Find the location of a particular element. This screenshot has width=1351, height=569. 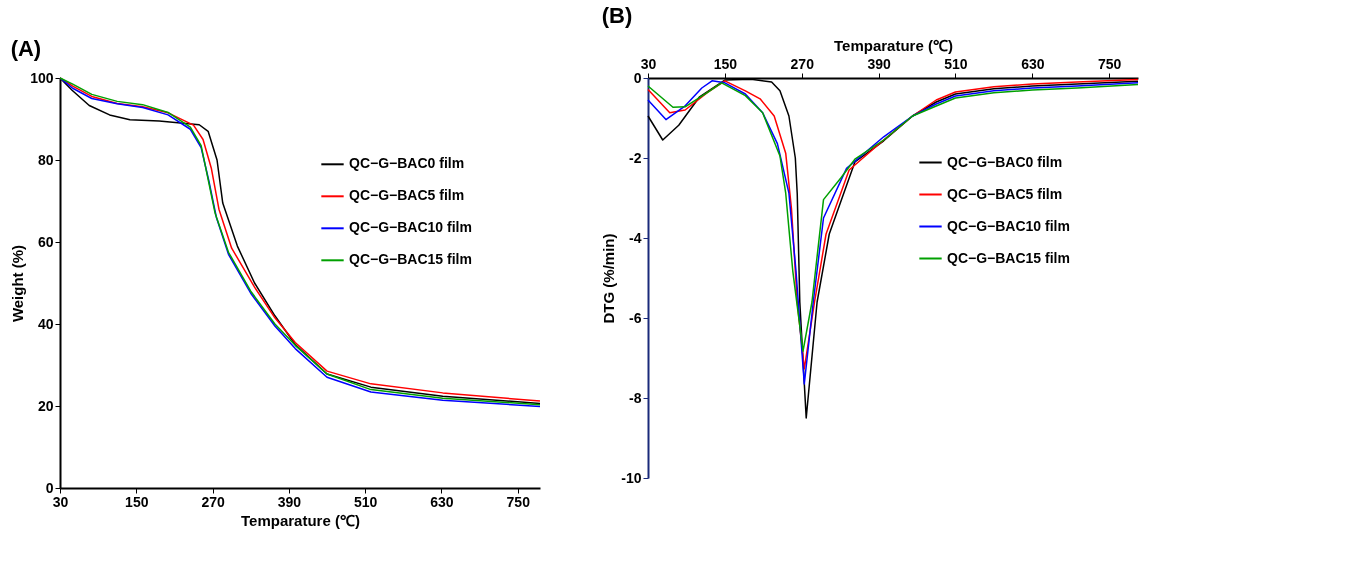

y-tick-label: 100 is located at coordinates (42, 77).